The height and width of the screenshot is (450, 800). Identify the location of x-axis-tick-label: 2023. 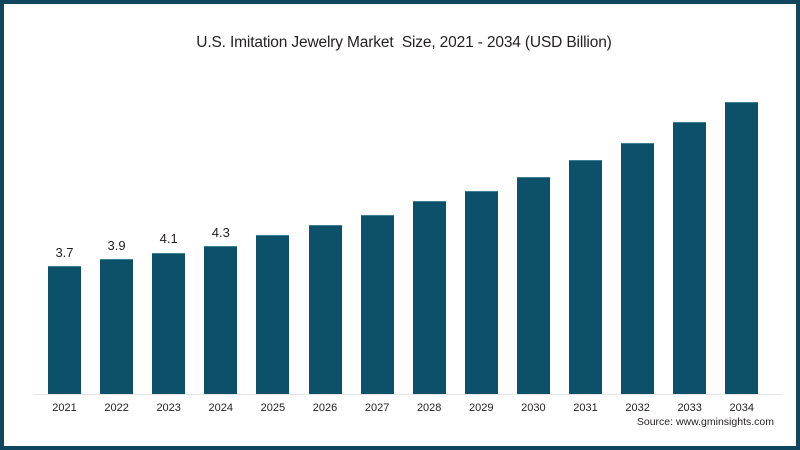
(168, 408).